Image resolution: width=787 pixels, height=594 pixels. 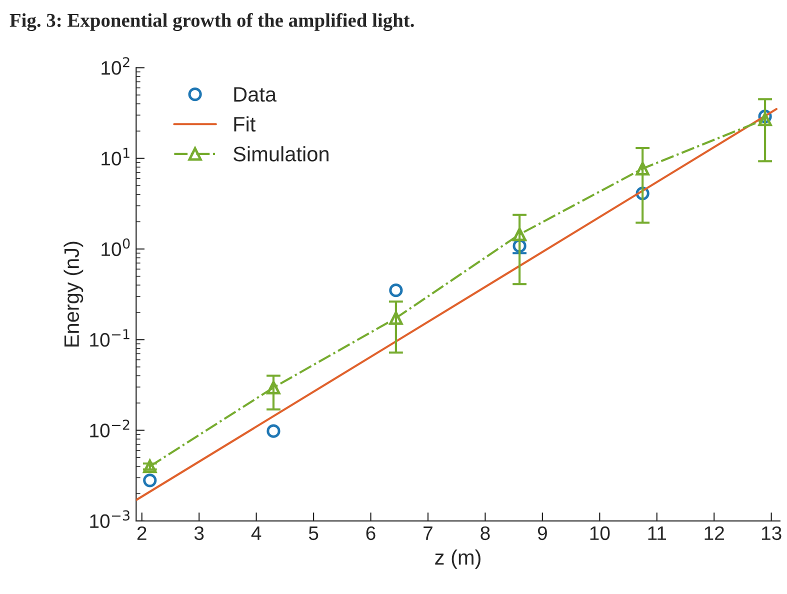 I want to click on y-tick-label: 10$^{−2}$, so click(x=110, y=429).